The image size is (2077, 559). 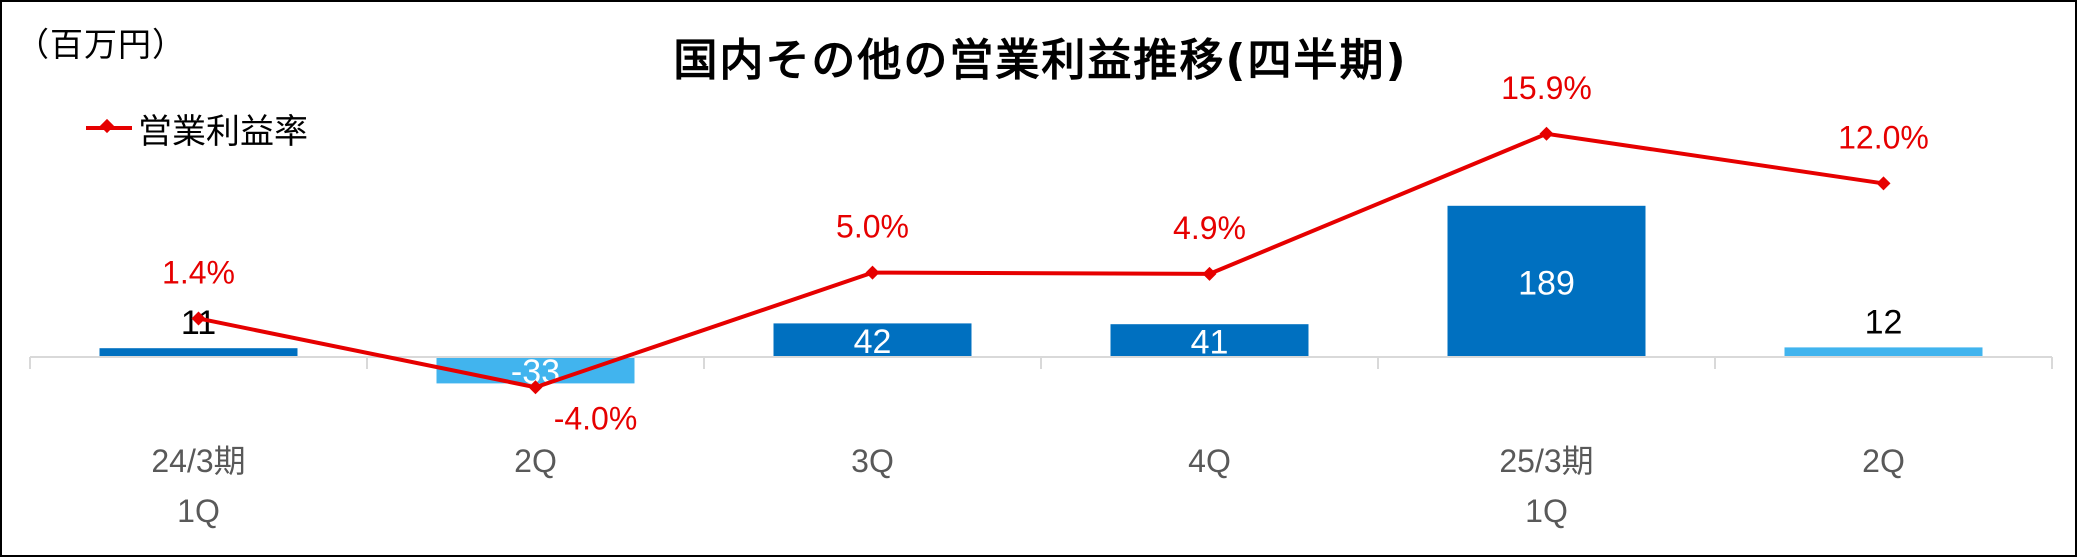 What do you see at coordinates (223, 131) in the screenshot?
I see `legend-label: 営業利益率` at bounding box center [223, 131].